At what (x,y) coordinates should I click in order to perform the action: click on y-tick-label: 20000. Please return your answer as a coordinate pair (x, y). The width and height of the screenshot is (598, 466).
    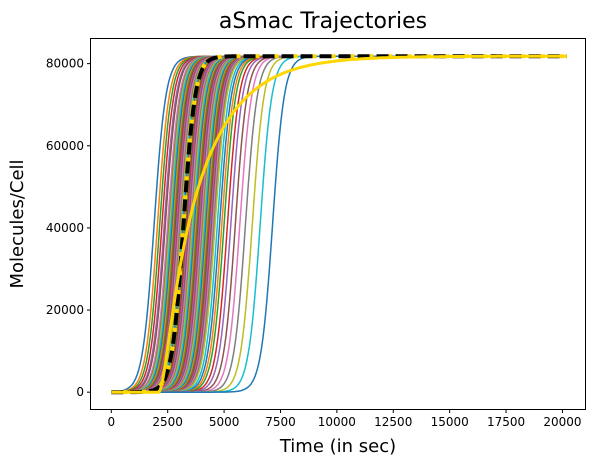
    Looking at the image, I should click on (65, 310).